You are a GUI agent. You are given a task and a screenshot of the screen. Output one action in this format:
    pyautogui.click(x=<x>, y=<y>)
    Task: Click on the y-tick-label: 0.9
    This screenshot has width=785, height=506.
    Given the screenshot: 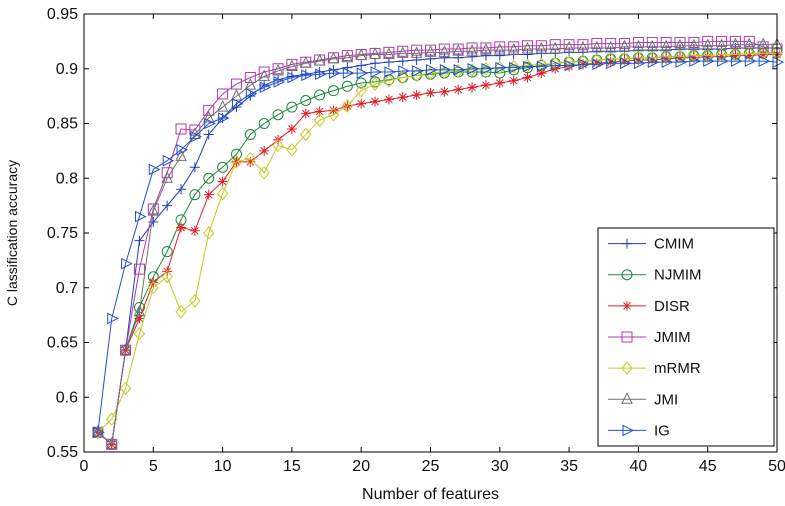 What is the action you would take?
    pyautogui.click(x=67, y=69)
    